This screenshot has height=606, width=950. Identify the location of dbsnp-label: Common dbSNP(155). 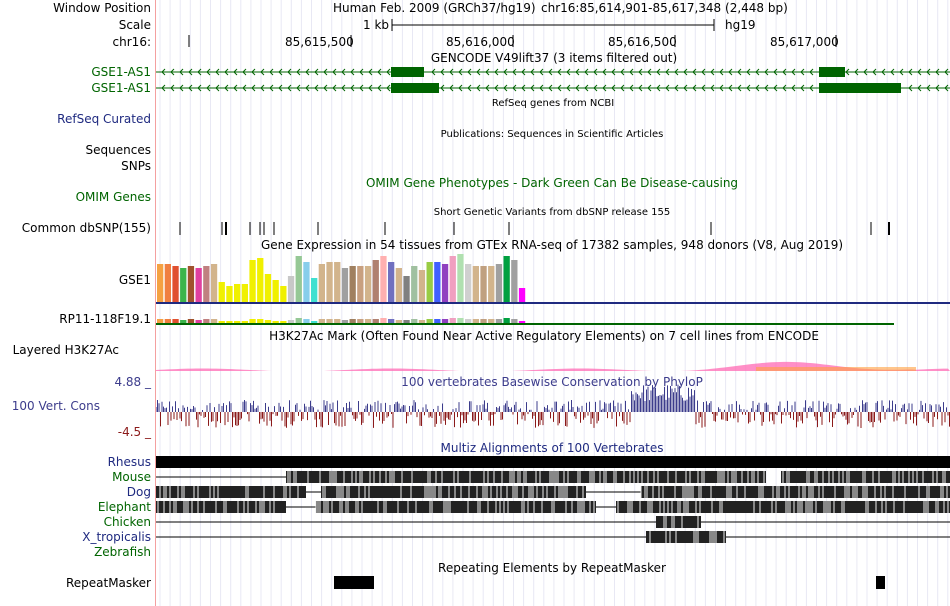
(86, 228).